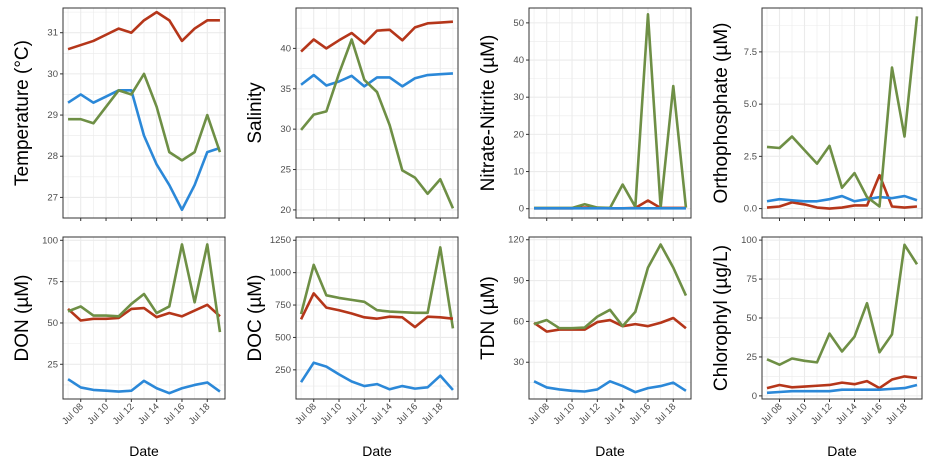 The image size is (929, 469). Describe the element at coordinates (285, 89) in the screenshot. I see `y-tick-label: 35` at that location.